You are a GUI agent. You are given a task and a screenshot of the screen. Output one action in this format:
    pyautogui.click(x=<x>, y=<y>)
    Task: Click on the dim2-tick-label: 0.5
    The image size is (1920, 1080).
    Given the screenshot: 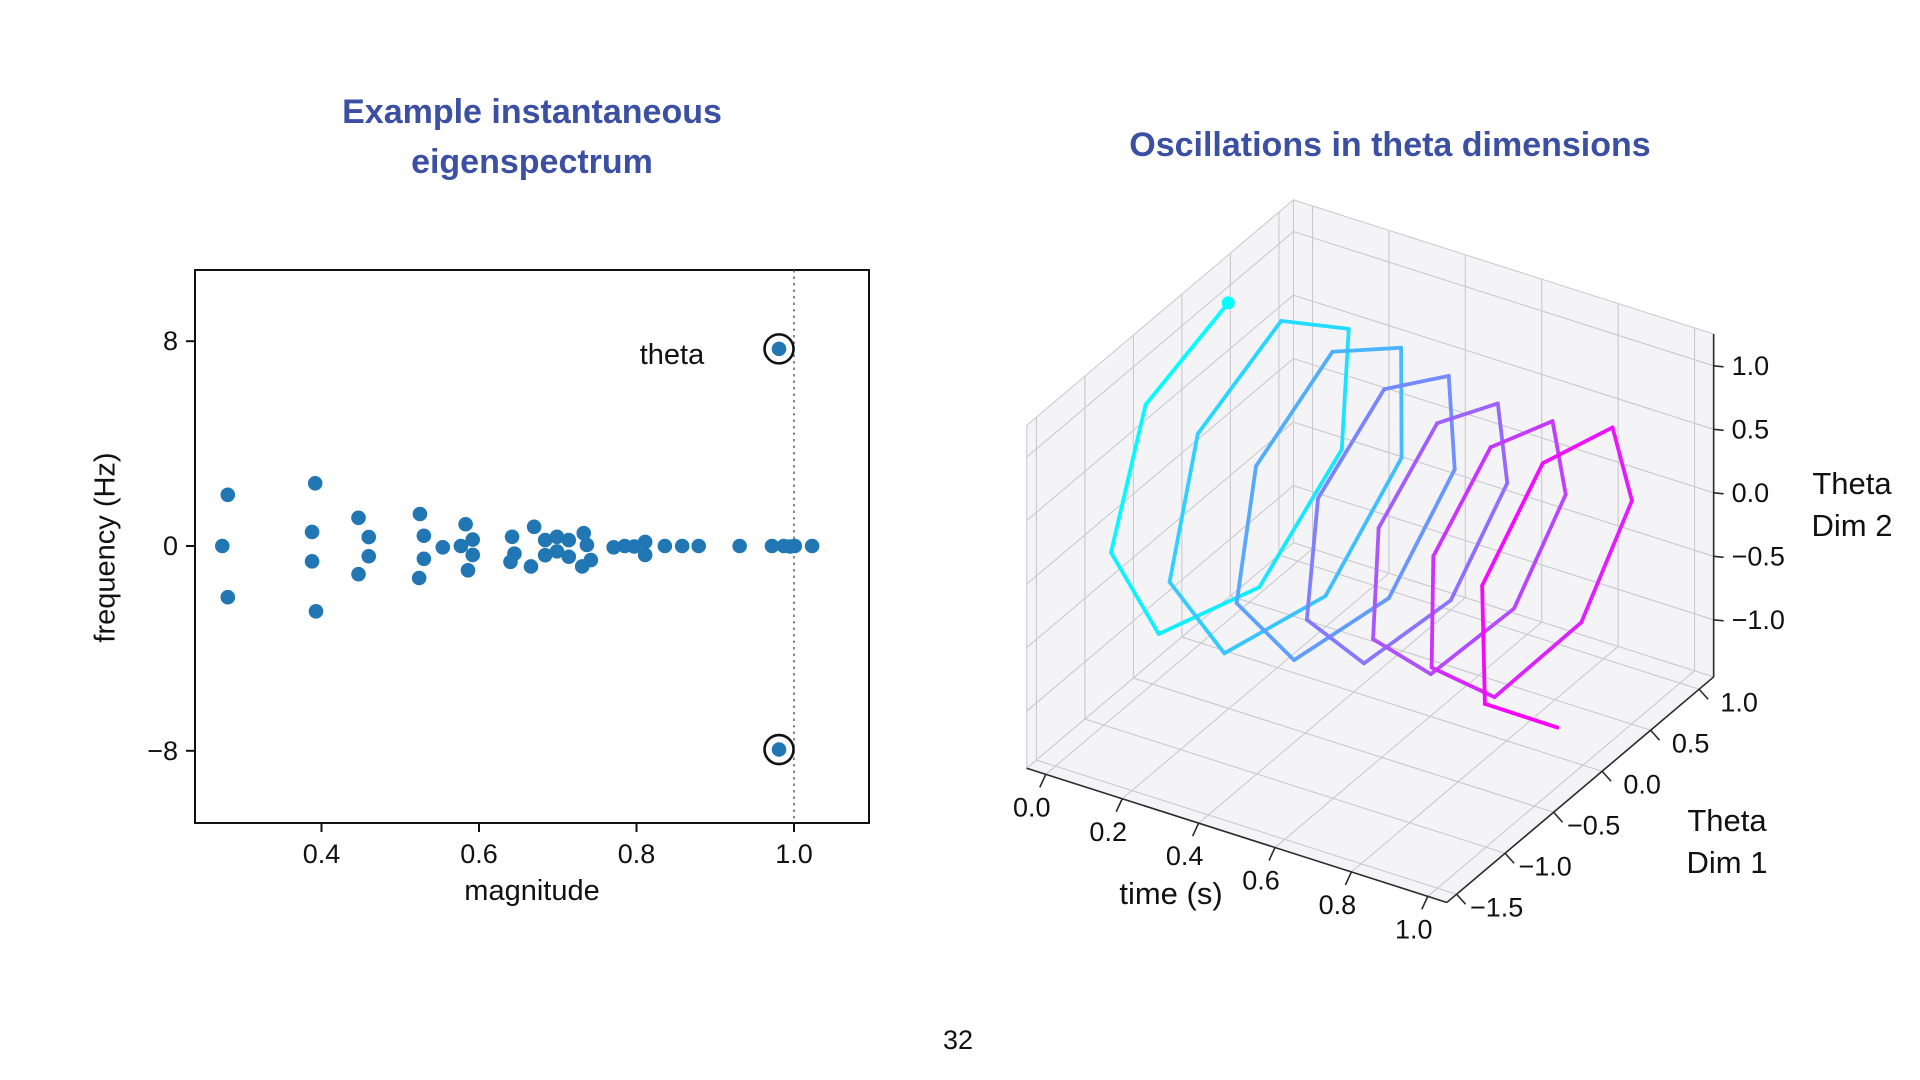 What is the action you would take?
    pyautogui.click(x=1751, y=429)
    